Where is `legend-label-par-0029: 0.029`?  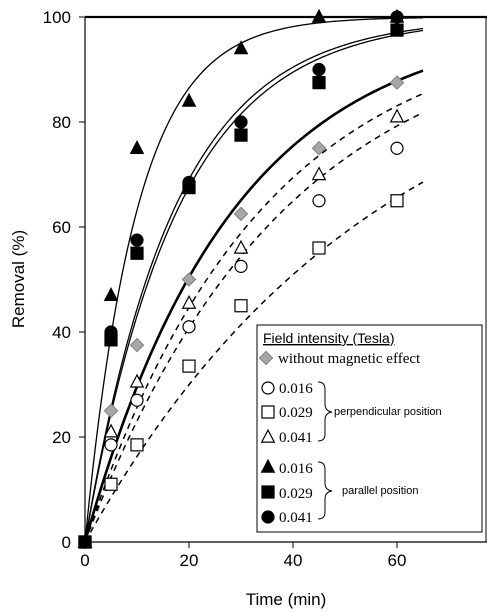
legend-label-par-0029: 0.029 is located at coordinates (296, 494).